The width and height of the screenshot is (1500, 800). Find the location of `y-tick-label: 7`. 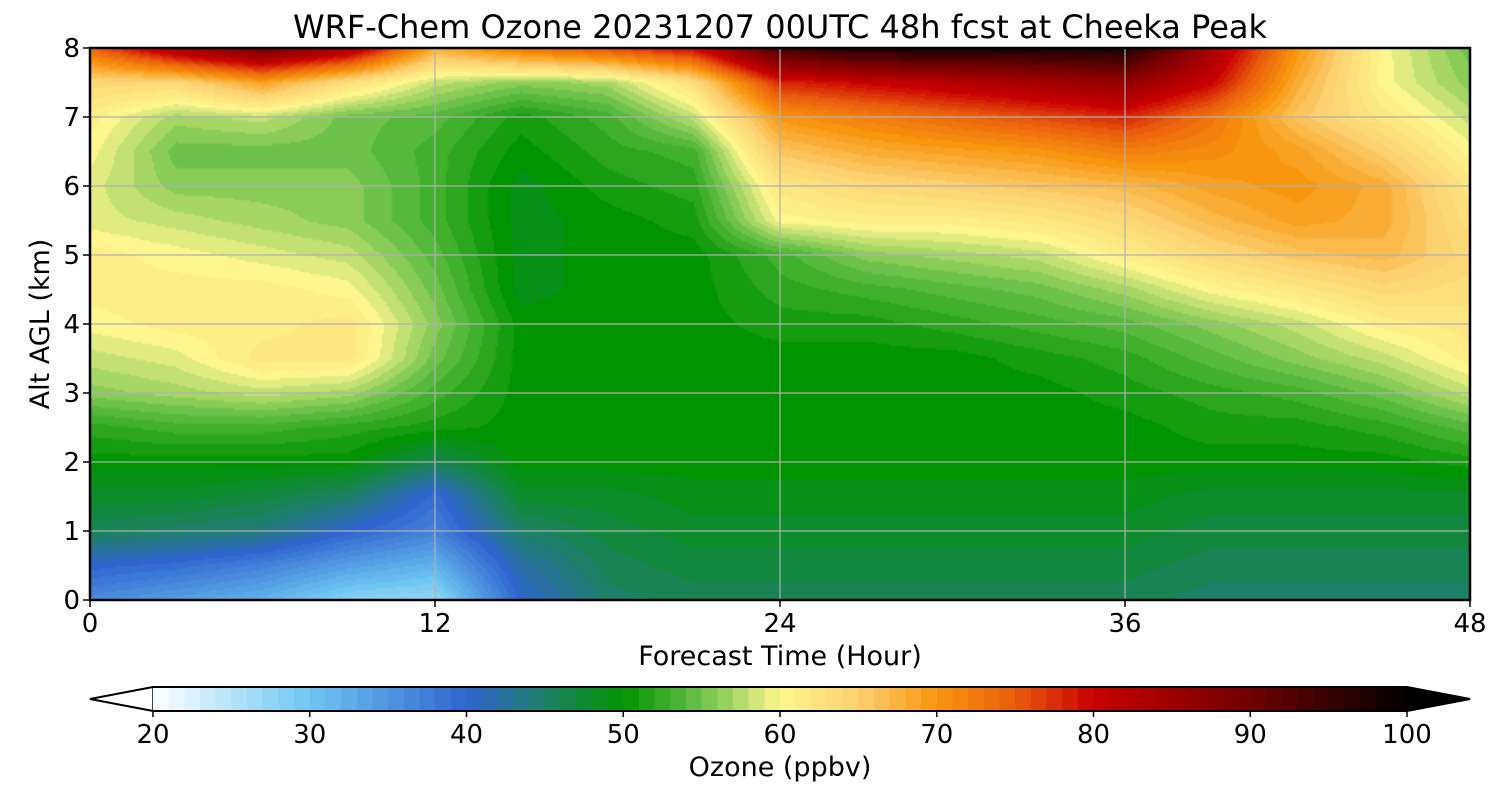

y-tick-label: 7 is located at coordinates (71, 118).